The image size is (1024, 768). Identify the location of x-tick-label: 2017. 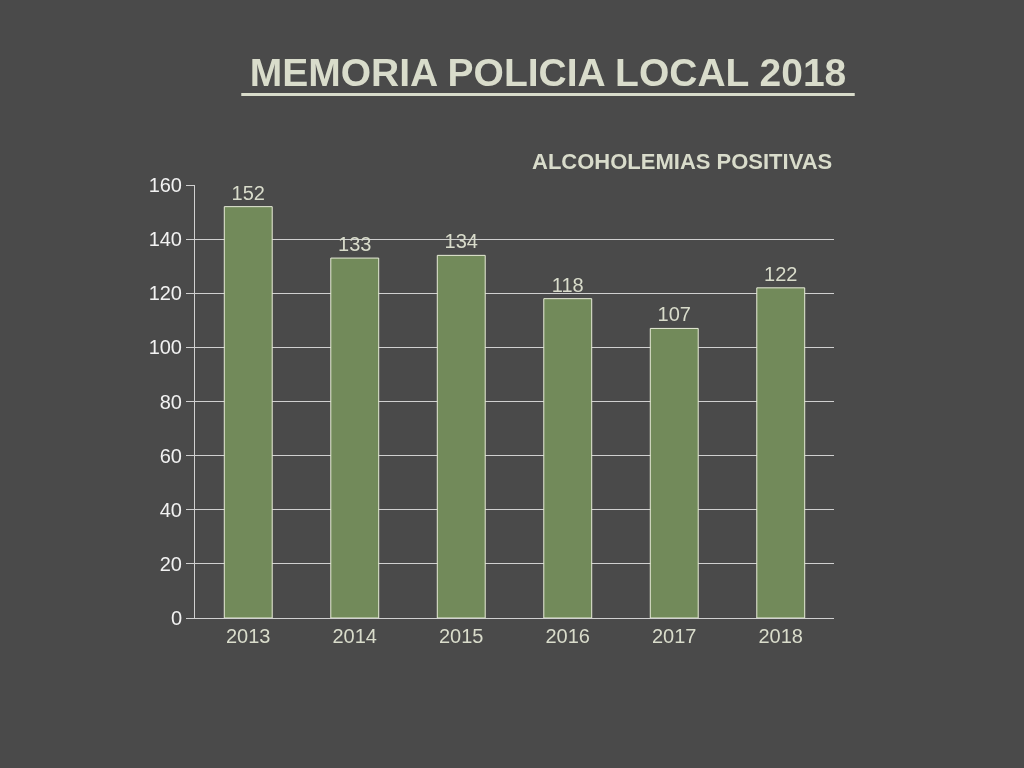
(674, 636).